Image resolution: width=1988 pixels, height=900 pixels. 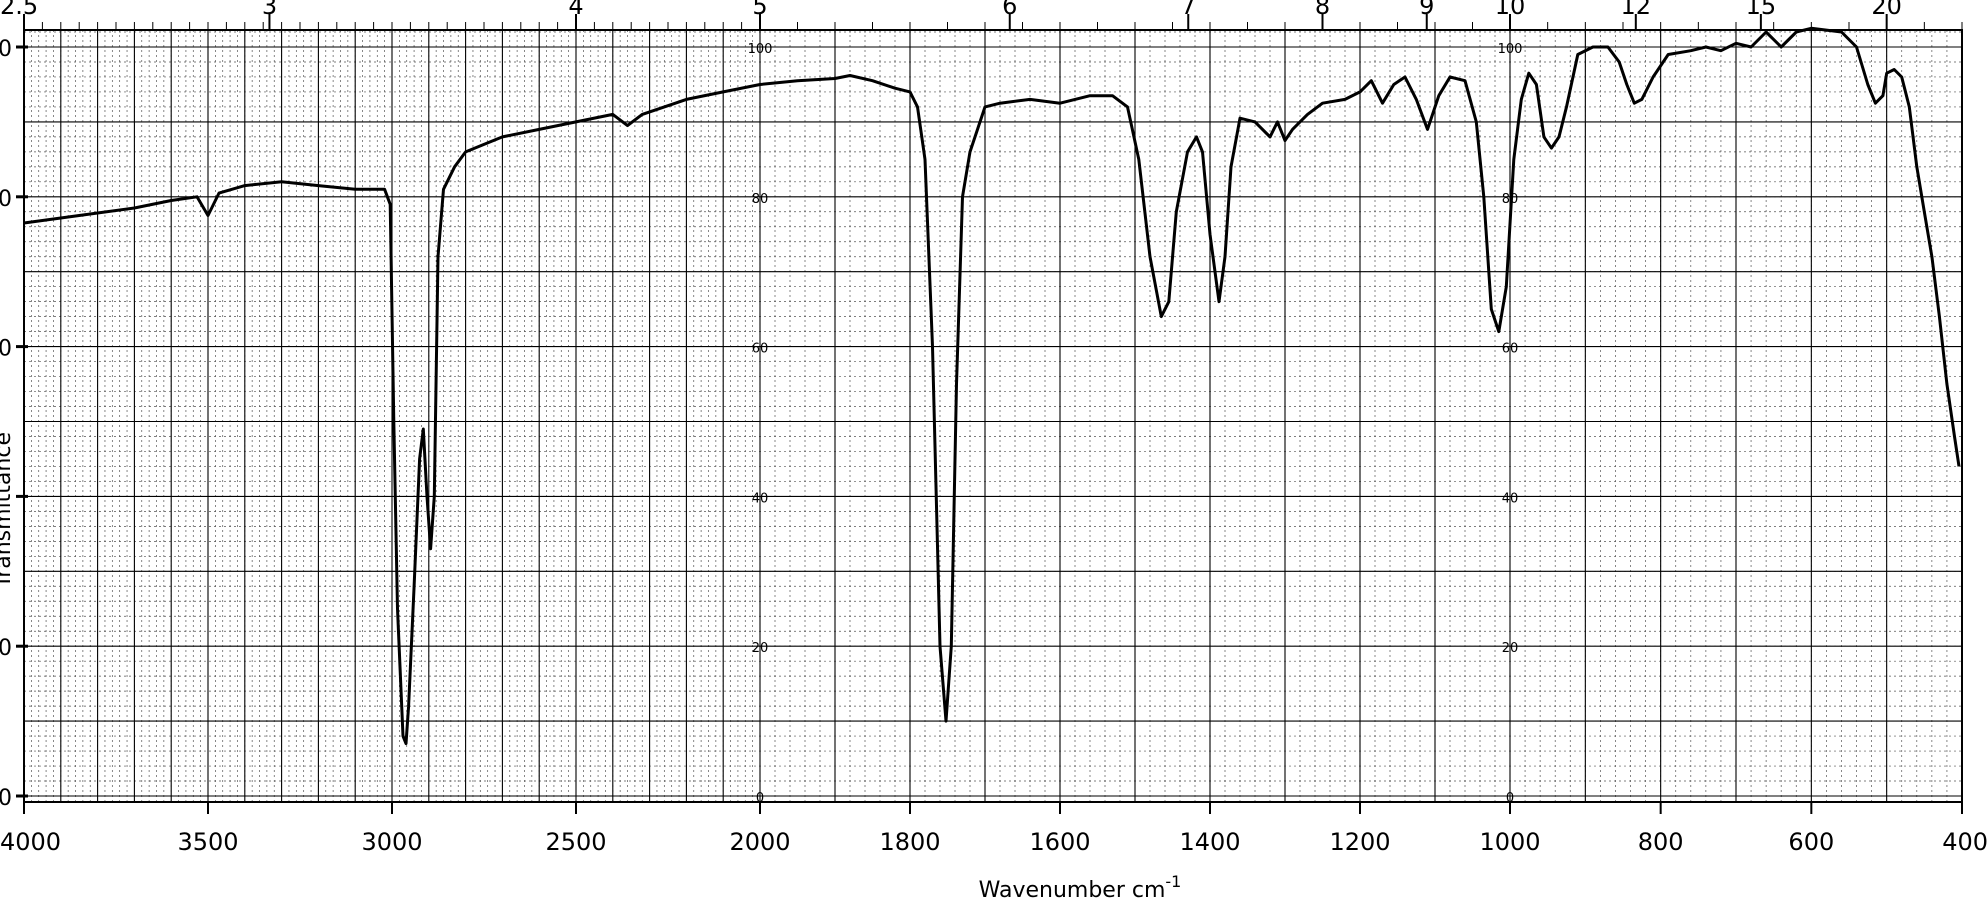 What do you see at coordinates (760, 199) in the screenshot?
I see `inner-scale-label: 80` at bounding box center [760, 199].